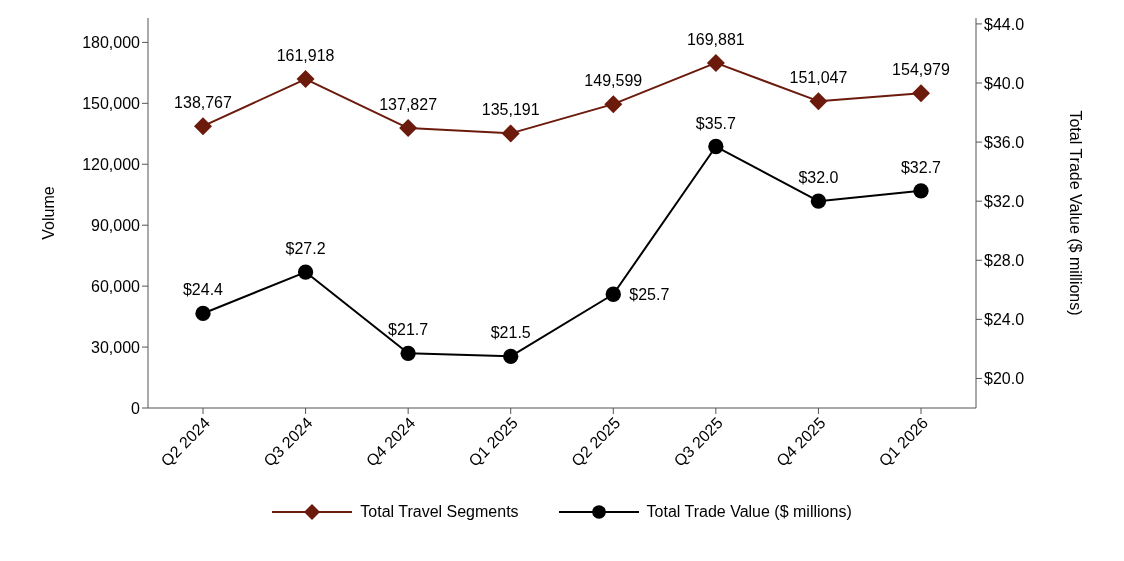  What do you see at coordinates (1004, 260) in the screenshot?
I see `y2-tick-label: $28.0` at bounding box center [1004, 260].